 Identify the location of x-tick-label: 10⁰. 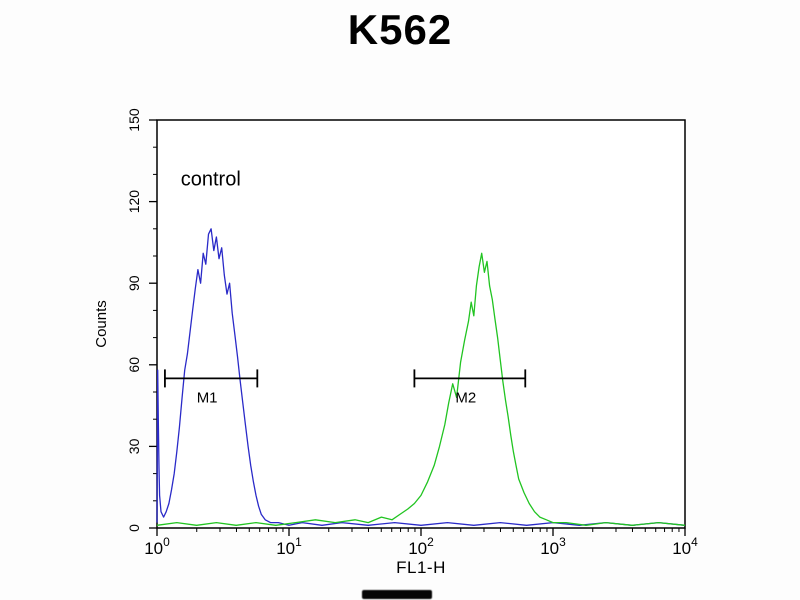
(157, 546).